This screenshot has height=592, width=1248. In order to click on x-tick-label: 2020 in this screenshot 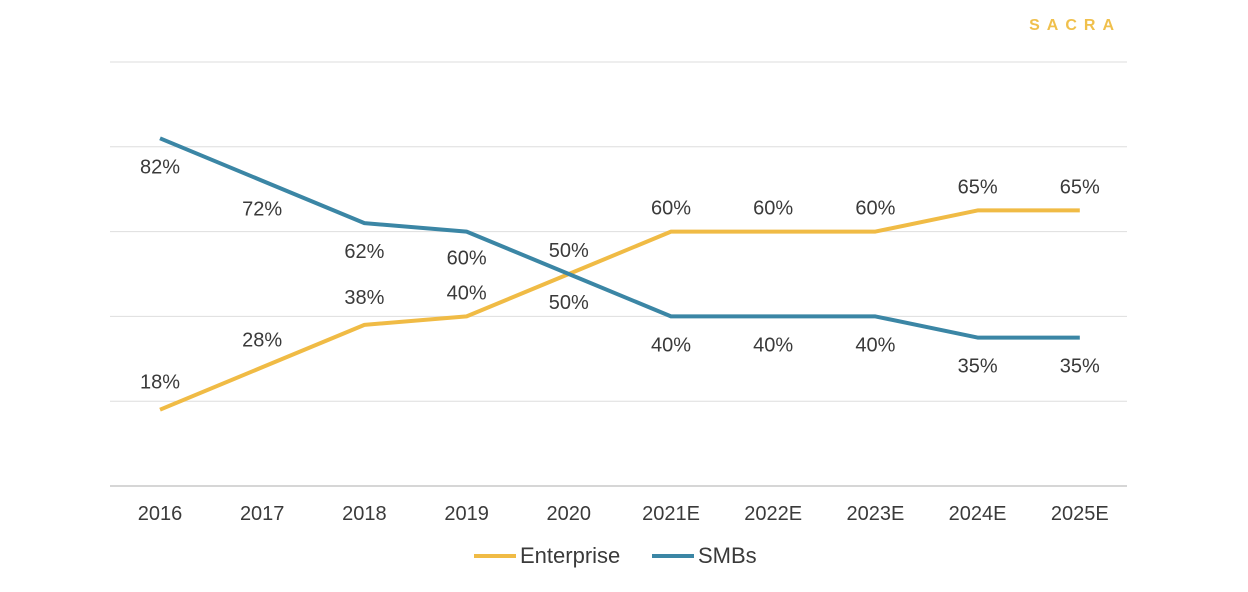, I will do `click(569, 514)`.